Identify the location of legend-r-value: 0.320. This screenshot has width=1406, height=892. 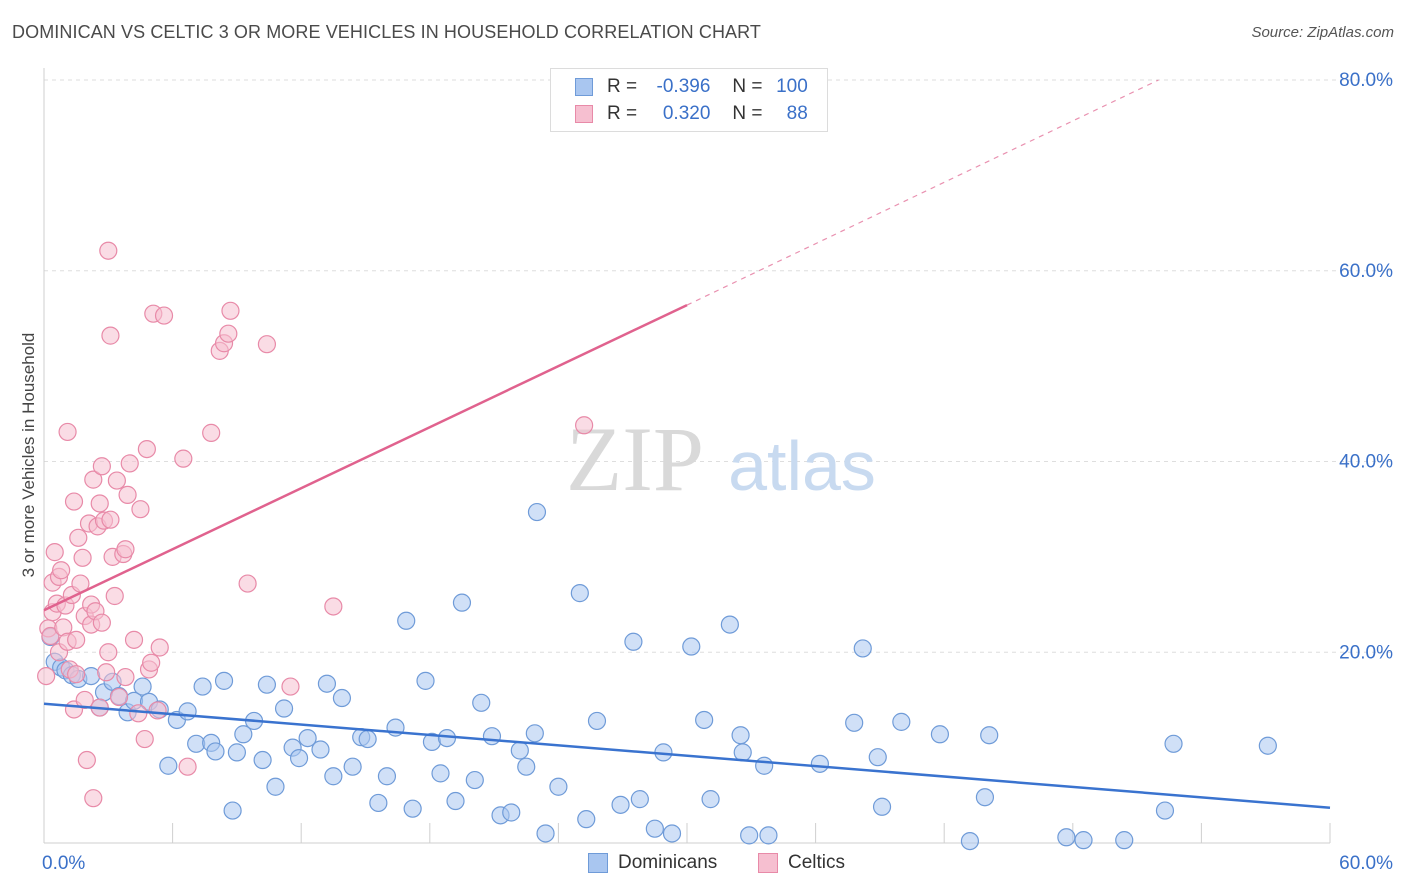
(686, 113).